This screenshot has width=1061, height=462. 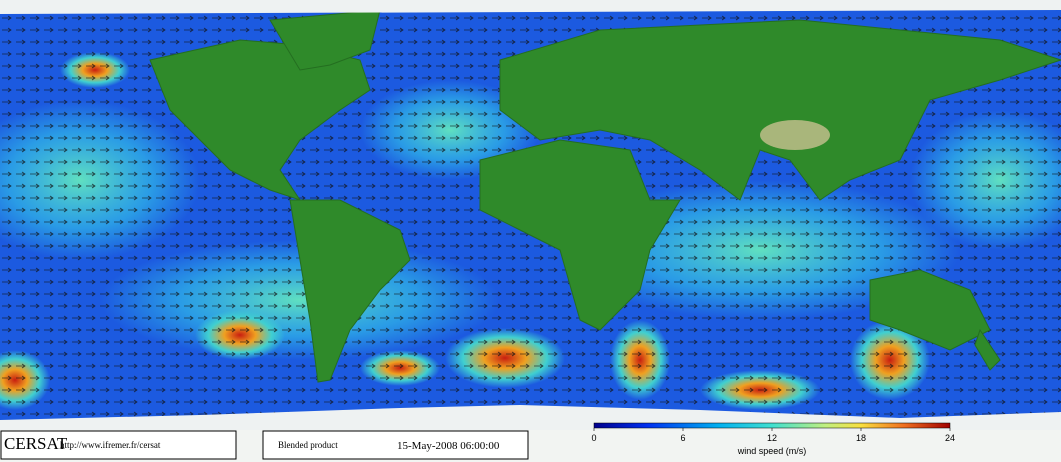 What do you see at coordinates (772, 451) in the screenshot?
I see `colorbar-label: wind speed (m/s)` at bounding box center [772, 451].